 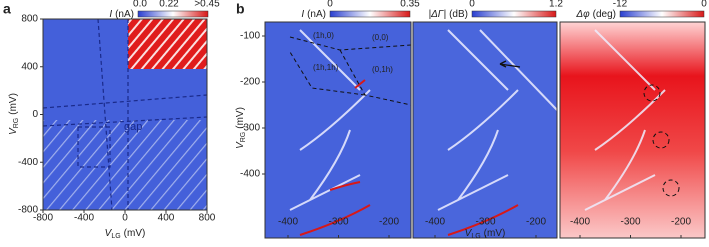 I want to click on annotation: gap, so click(x=133, y=127).